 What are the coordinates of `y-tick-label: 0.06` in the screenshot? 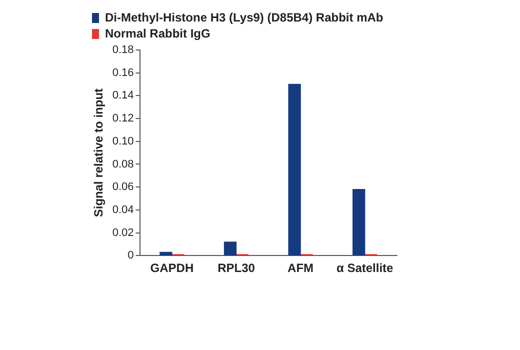 It's located at (123, 187).